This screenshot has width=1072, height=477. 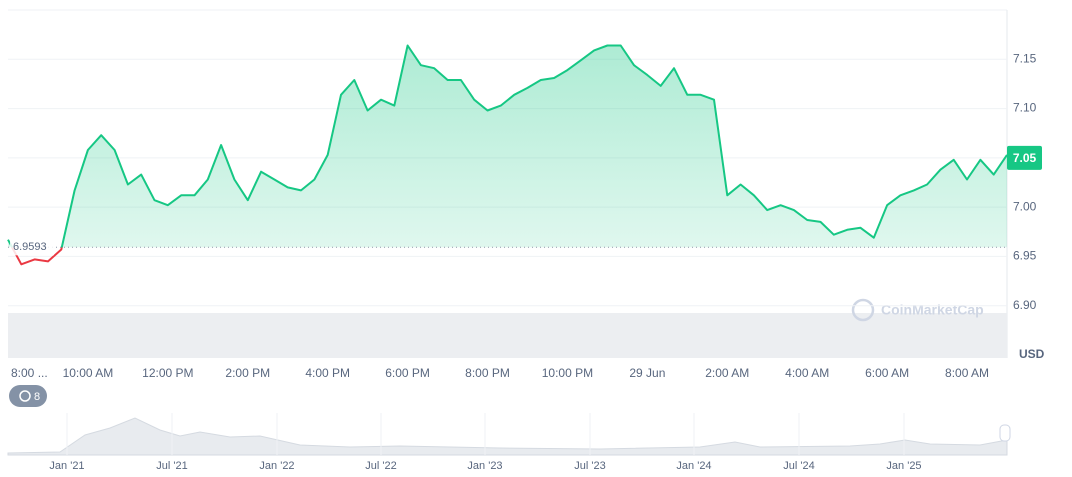 What do you see at coordinates (487, 373) in the screenshot?
I see `x-tick-label: 8:00 PM` at bounding box center [487, 373].